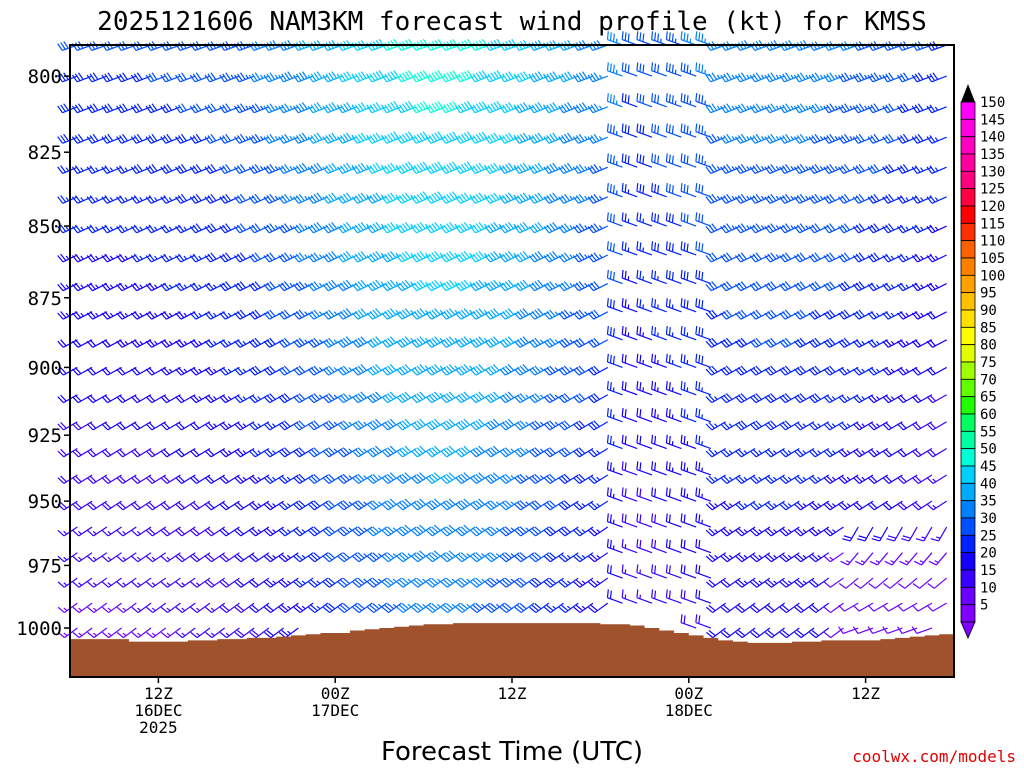  I want to click on colorbar-label: 70, so click(988, 380).